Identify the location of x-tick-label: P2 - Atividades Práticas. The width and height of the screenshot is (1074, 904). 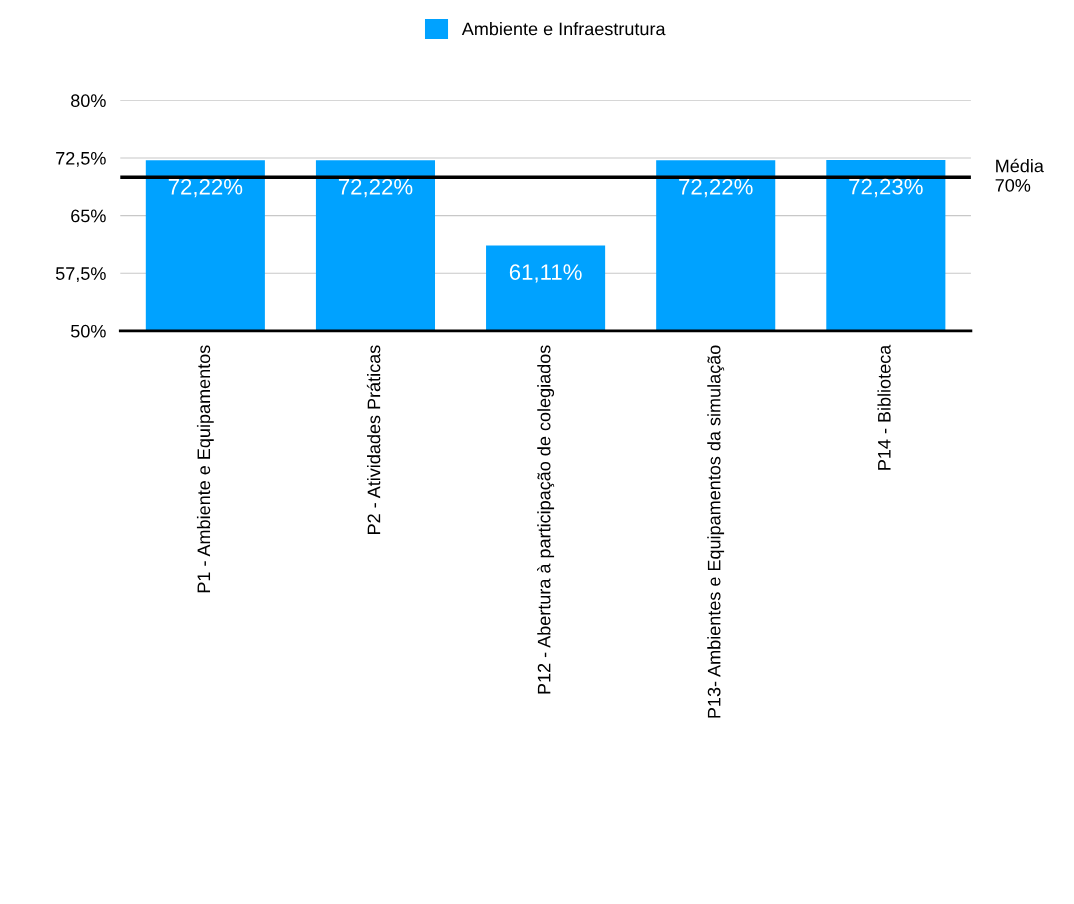
(373, 439).